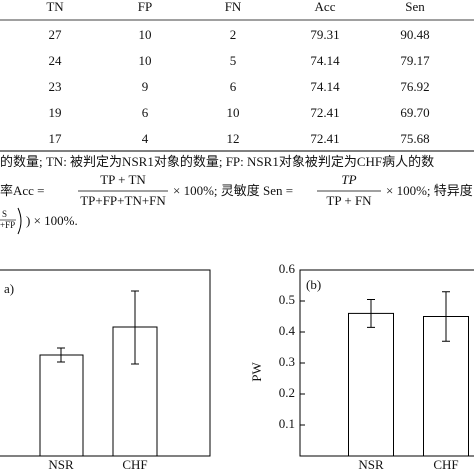 The height and width of the screenshot is (474, 474). Describe the element at coordinates (4, 214) in the screenshot. I see `fraction-num: S` at that location.